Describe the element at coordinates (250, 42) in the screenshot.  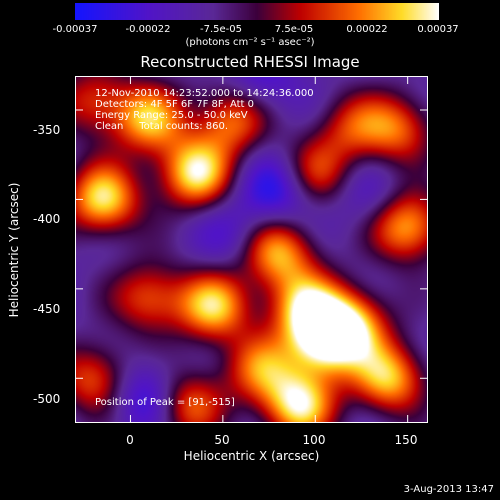
I see `colorbar-unit: (photons cm⁻² s⁻¹ asec⁻²)` at that location.